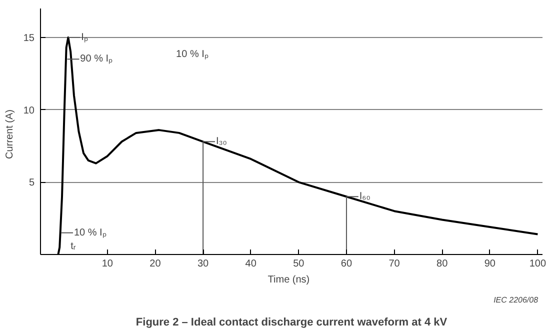 Image resolution: width=554 pixels, height=333 pixels. Describe the element at coordinates (203, 264) in the screenshot. I see `x-tick-label: 30` at that location.